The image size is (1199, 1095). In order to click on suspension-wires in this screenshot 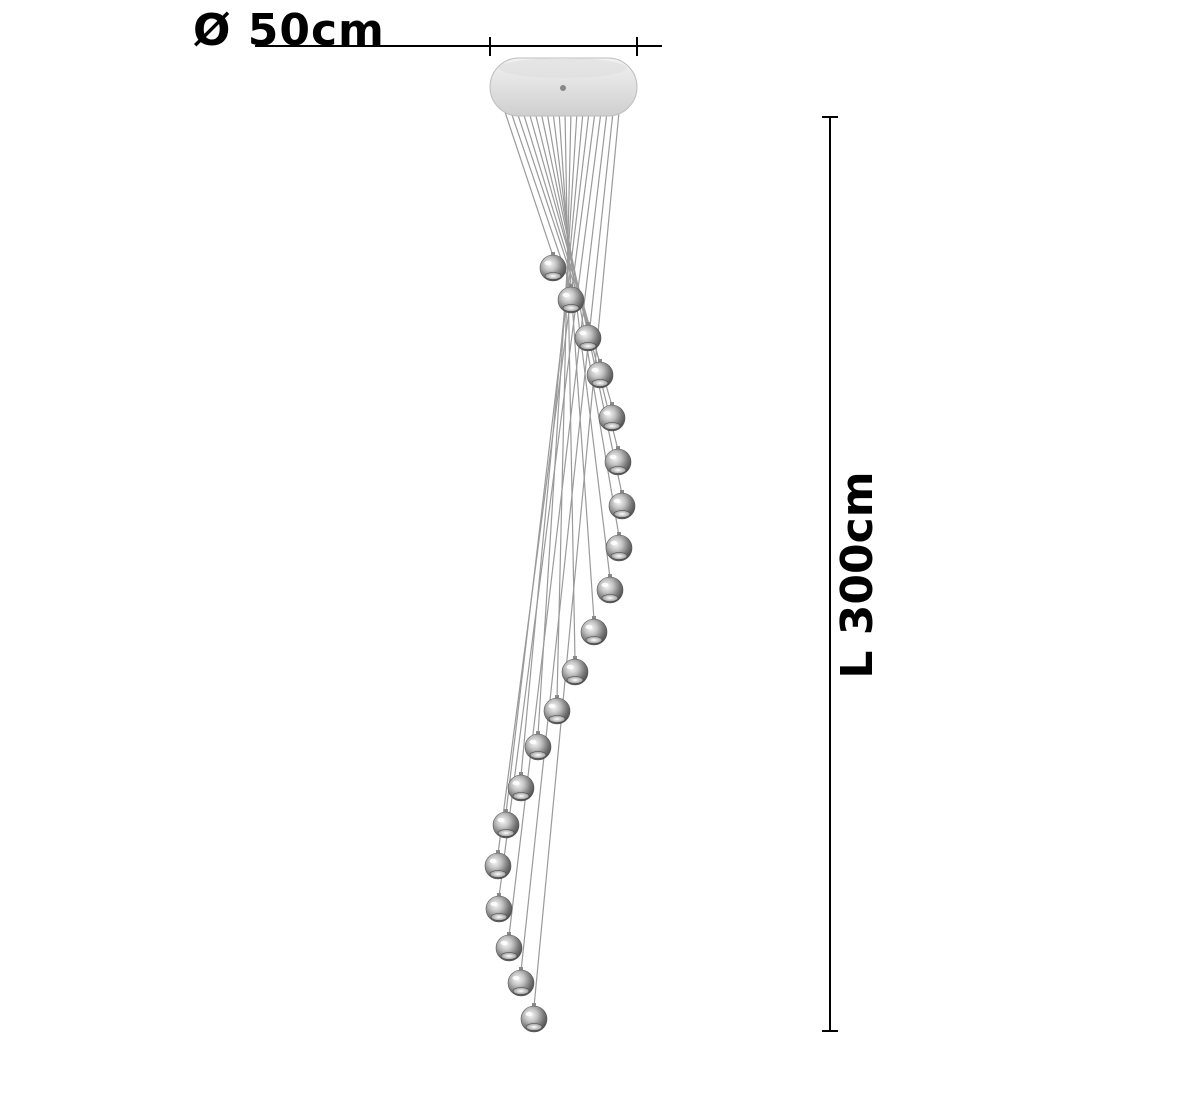, I will do `click(560, 559)`.